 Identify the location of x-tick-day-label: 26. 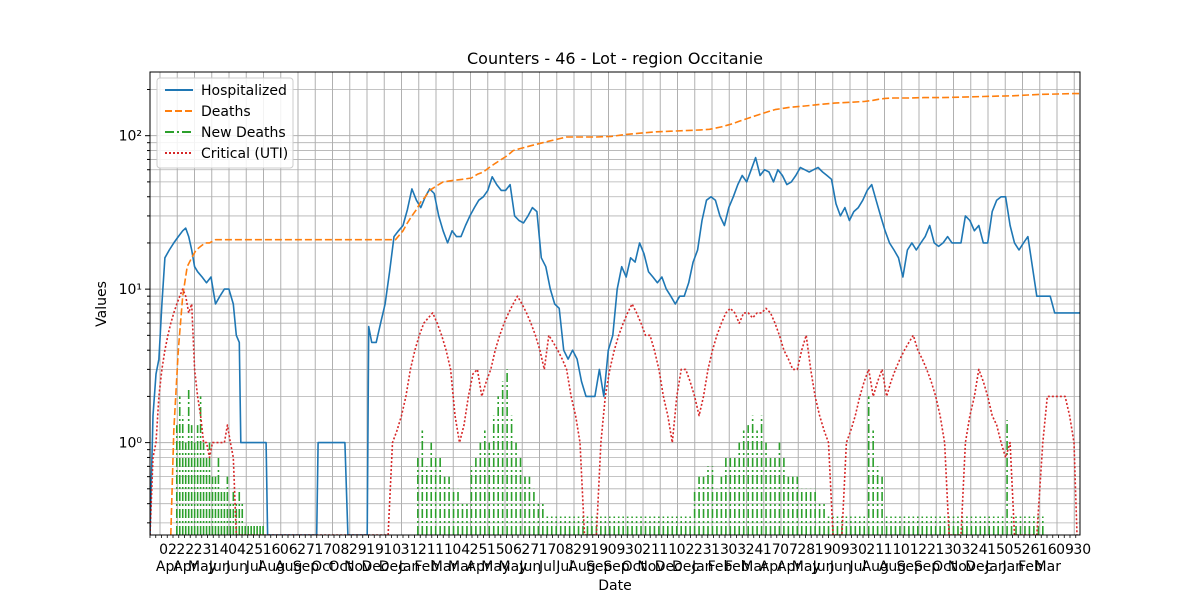
(1031, 550).